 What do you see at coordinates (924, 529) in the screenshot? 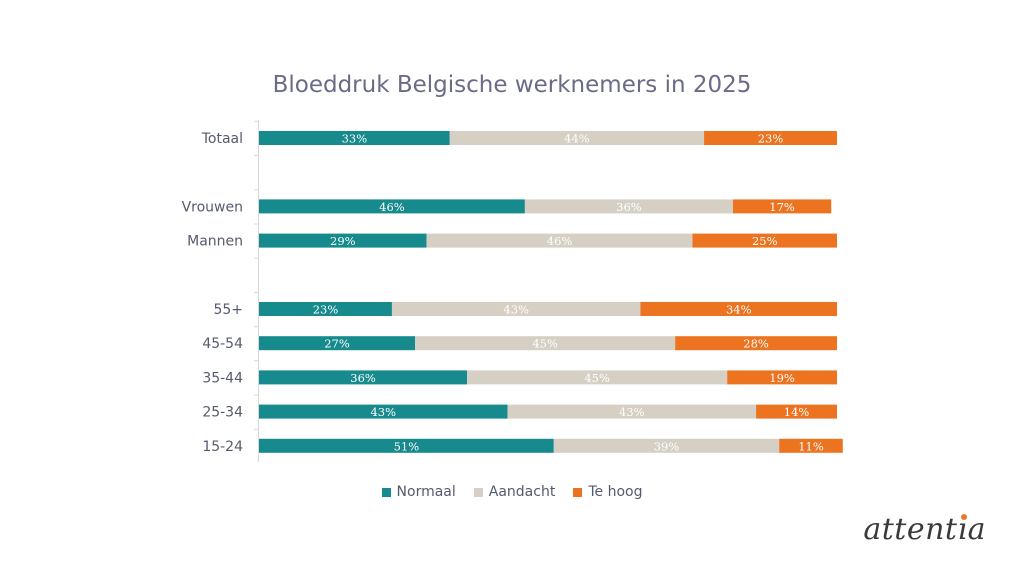
I see `attentia-logo: attentı a` at bounding box center [924, 529].